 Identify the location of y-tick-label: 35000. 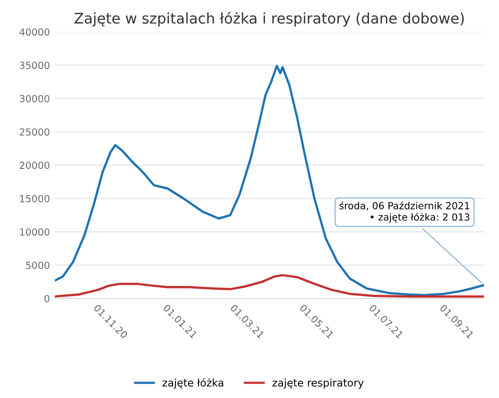
(35, 66).